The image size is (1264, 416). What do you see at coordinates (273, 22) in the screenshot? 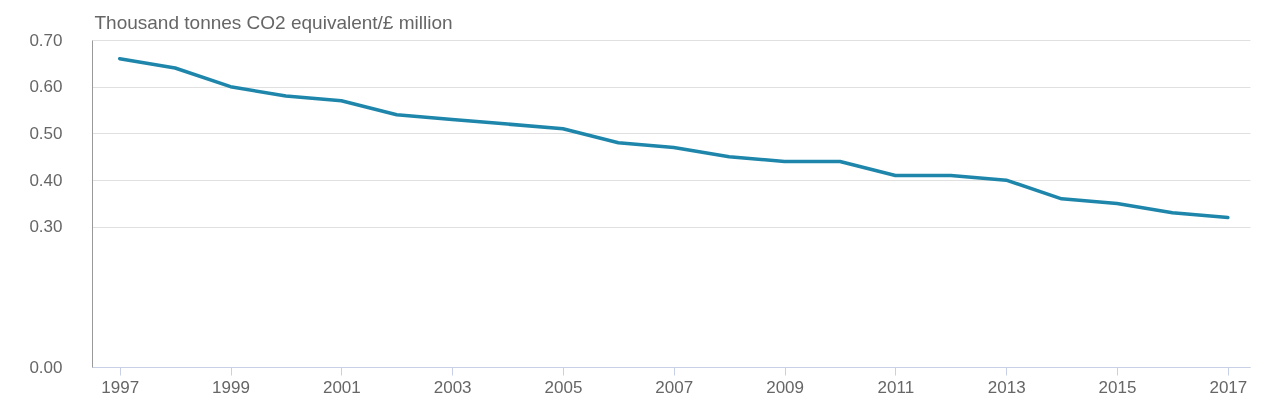
I see `y-axis-title: Thousand tonnes CO2 equivalent/£ million` at bounding box center [273, 22].